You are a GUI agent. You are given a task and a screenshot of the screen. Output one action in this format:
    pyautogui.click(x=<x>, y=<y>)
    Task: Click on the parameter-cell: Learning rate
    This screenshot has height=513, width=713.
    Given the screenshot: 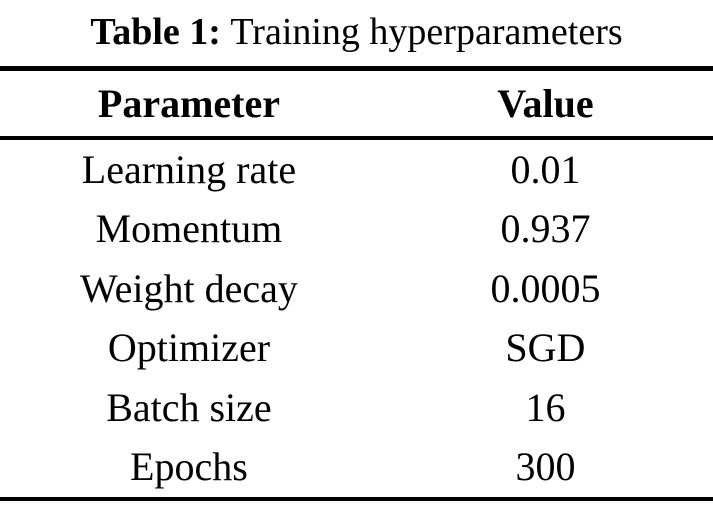 What is the action you would take?
    pyautogui.click(x=189, y=169)
    